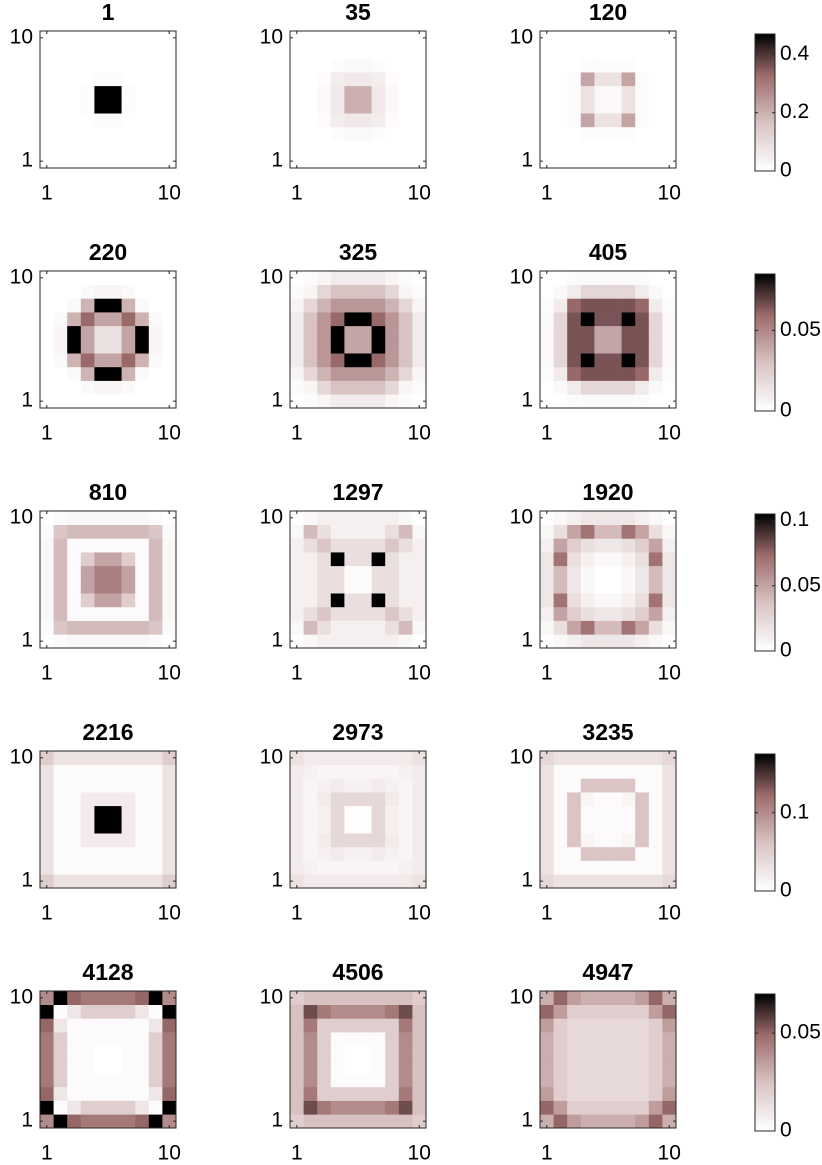 The height and width of the screenshot is (1165, 822). Describe the element at coordinates (607, 732) in the screenshot. I see `panel-title: 3235` at that location.